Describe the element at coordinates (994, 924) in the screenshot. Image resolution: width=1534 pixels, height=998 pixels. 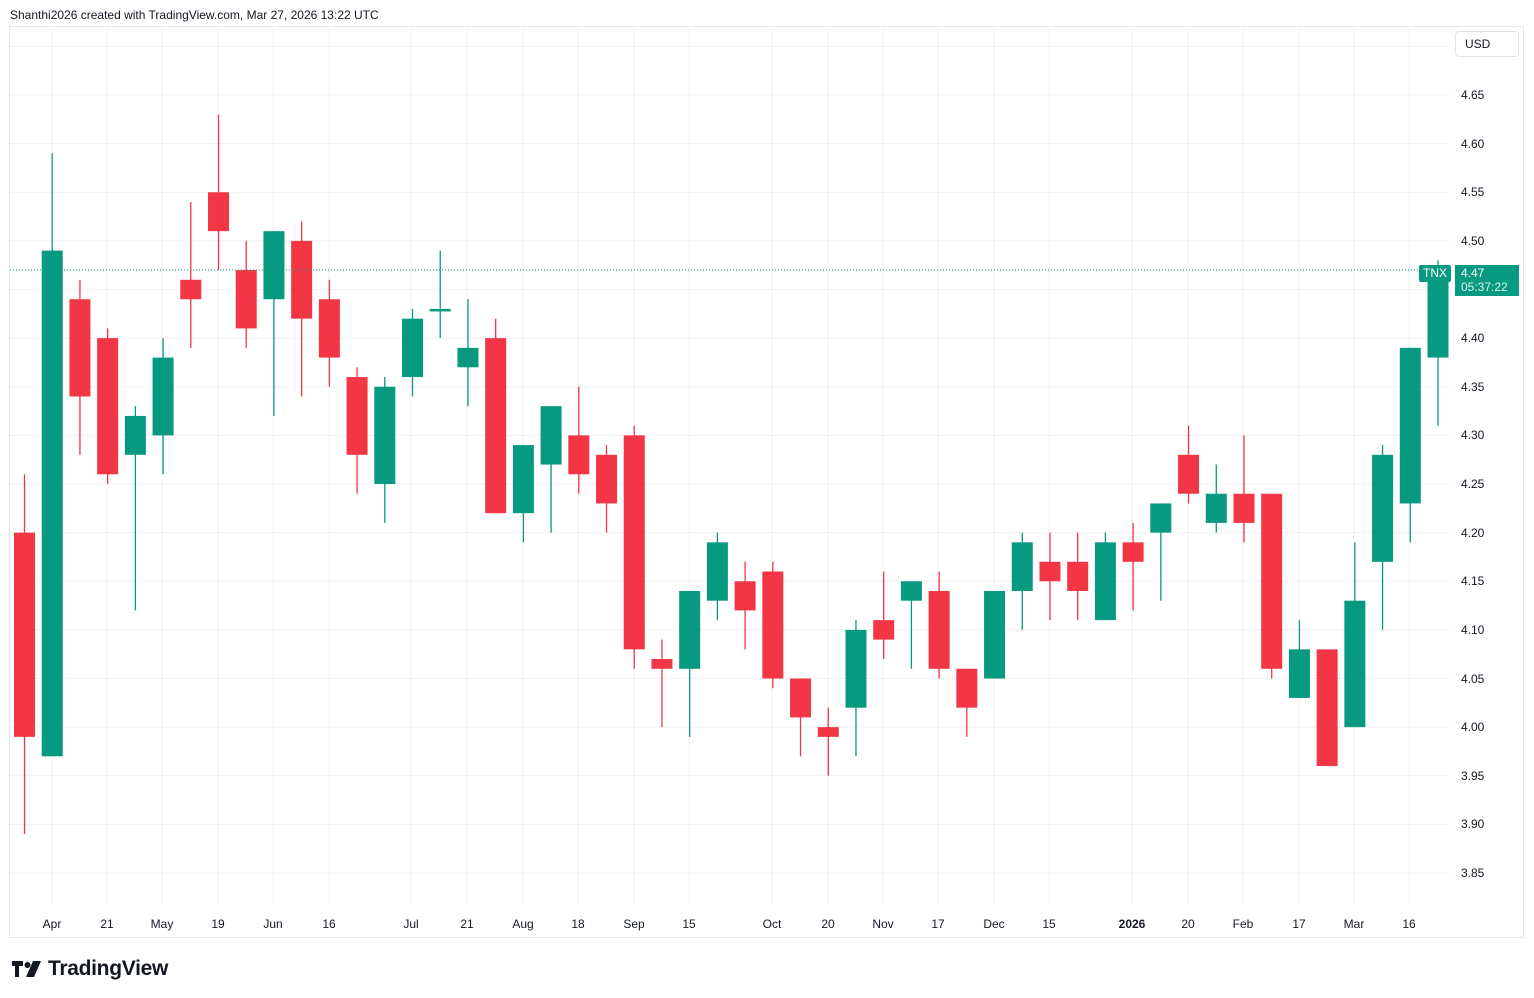
I see `time-tick-label: Dec` at that location.